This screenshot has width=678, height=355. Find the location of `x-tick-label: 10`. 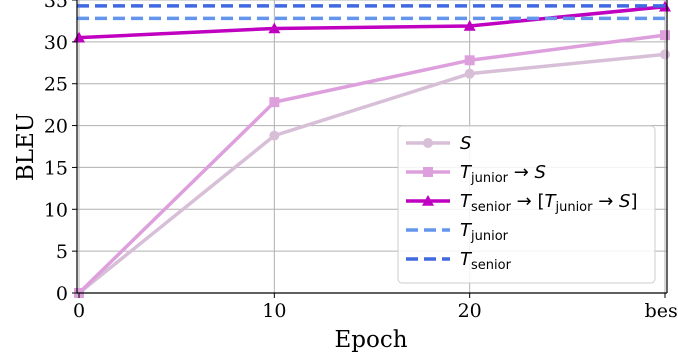

x-tick-label: 10 is located at coordinates (274, 311).